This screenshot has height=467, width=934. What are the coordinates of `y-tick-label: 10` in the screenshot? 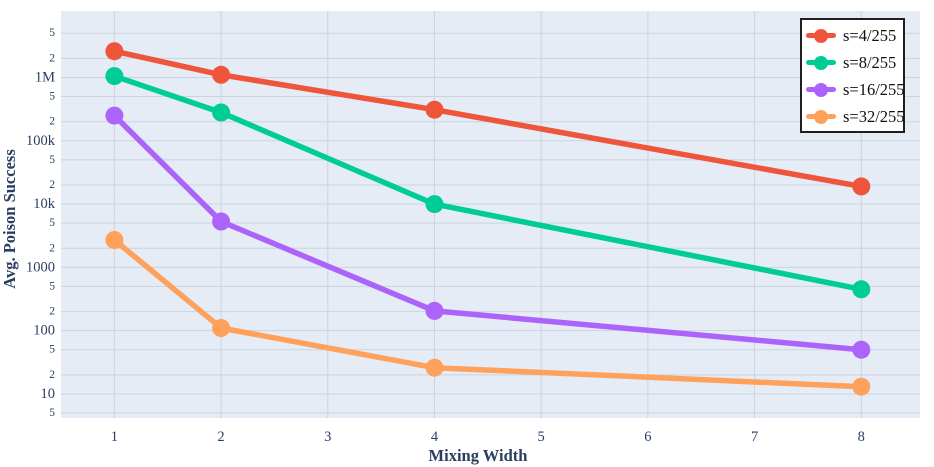 It's located at (48, 394).